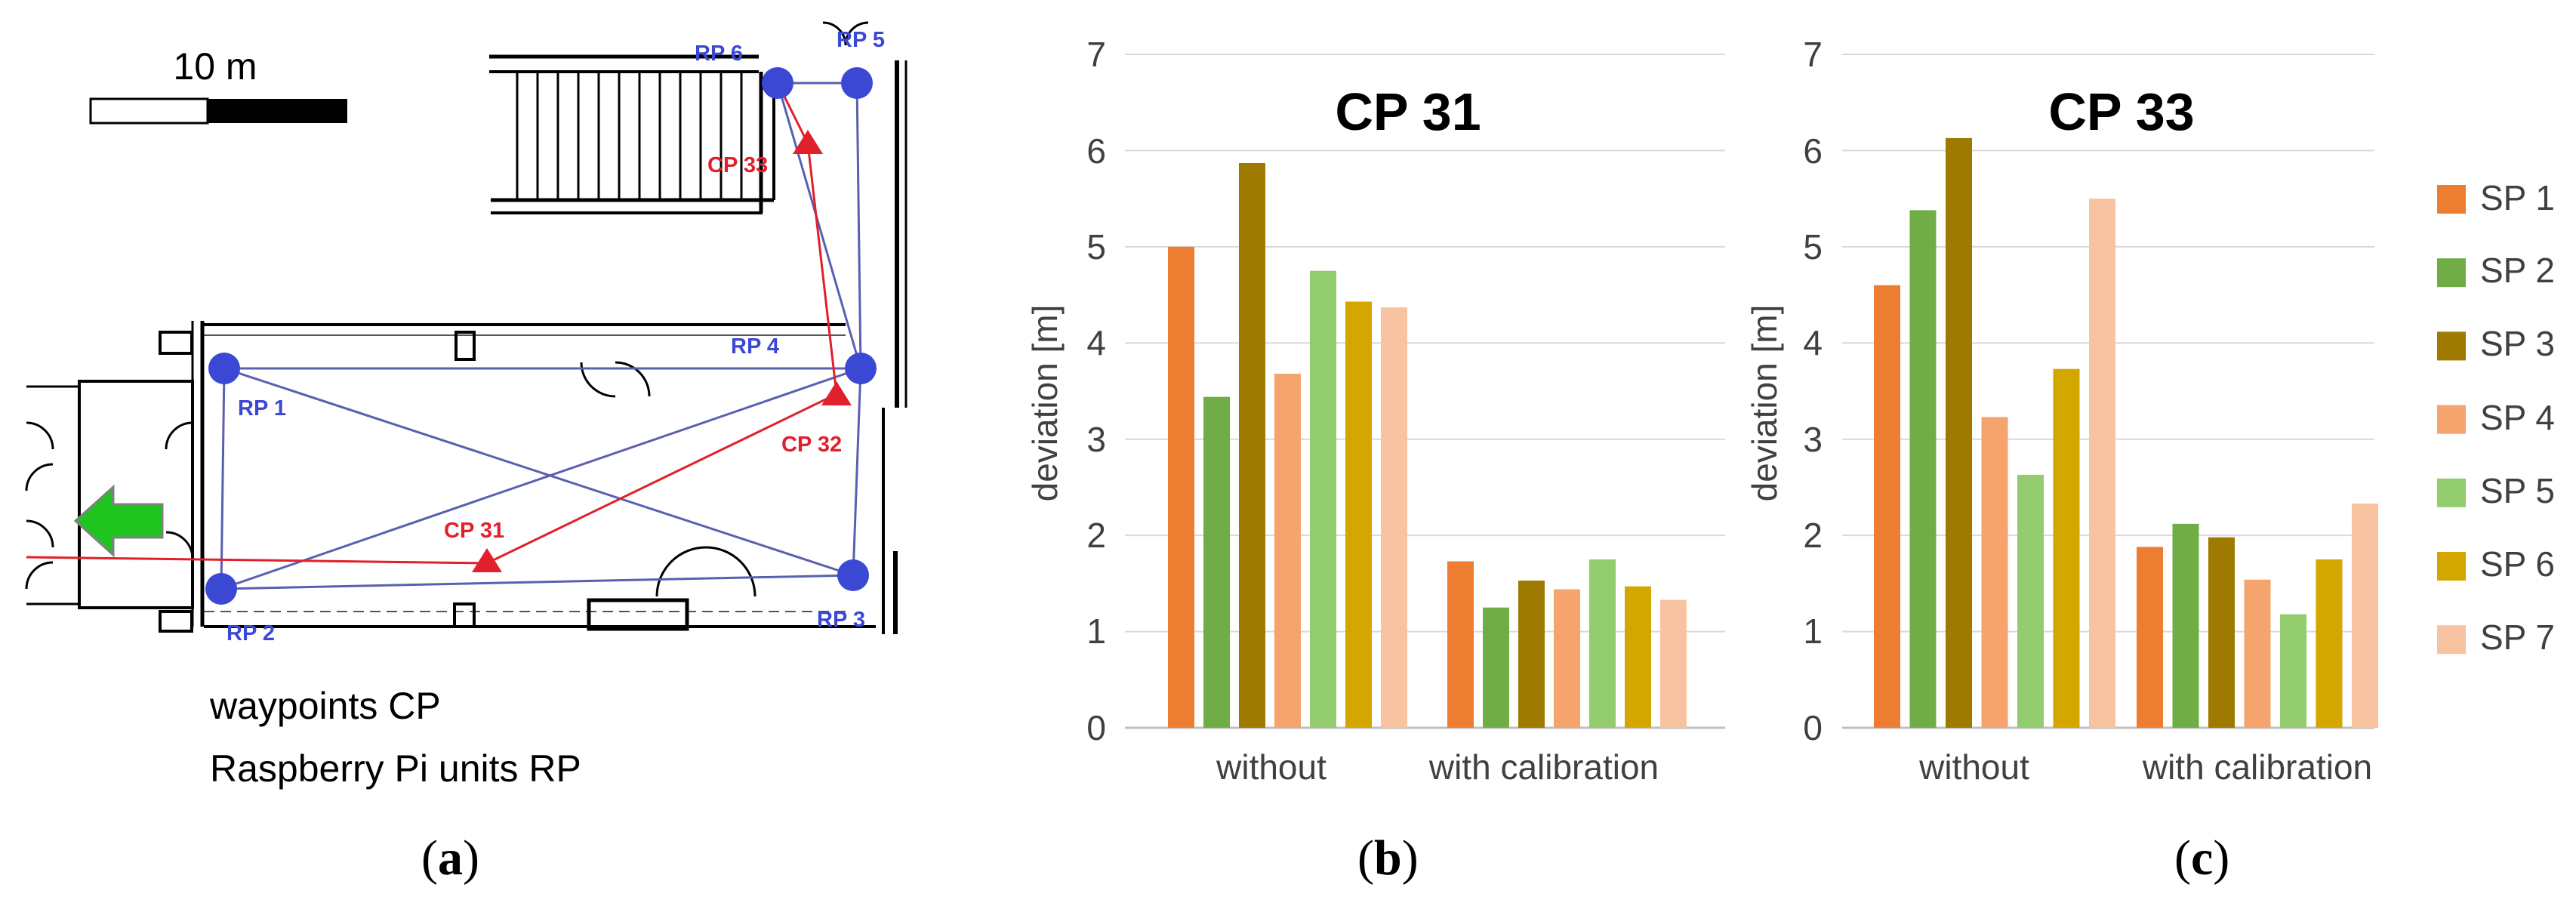 This screenshot has height=912, width=2576. I want to click on legend-raspberry: Raspberry Pi units RP, so click(395, 768).